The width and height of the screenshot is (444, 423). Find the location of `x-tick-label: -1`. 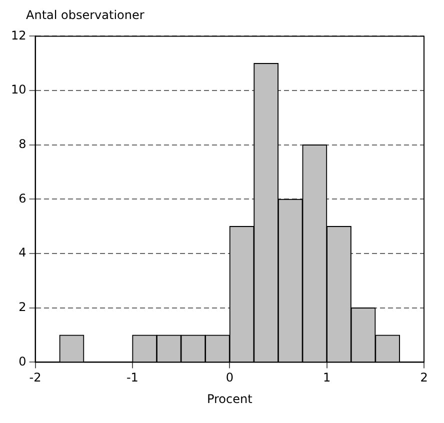

x-tick-label: -1 is located at coordinates (132, 377).